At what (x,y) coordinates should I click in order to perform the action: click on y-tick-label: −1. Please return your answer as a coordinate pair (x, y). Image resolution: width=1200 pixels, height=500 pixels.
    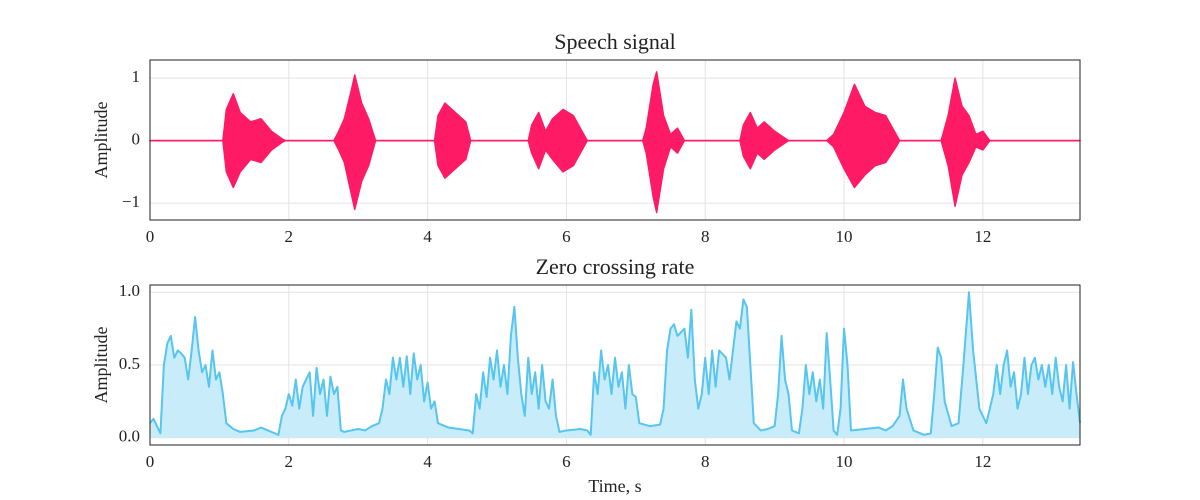
    Looking at the image, I should click on (131, 201).